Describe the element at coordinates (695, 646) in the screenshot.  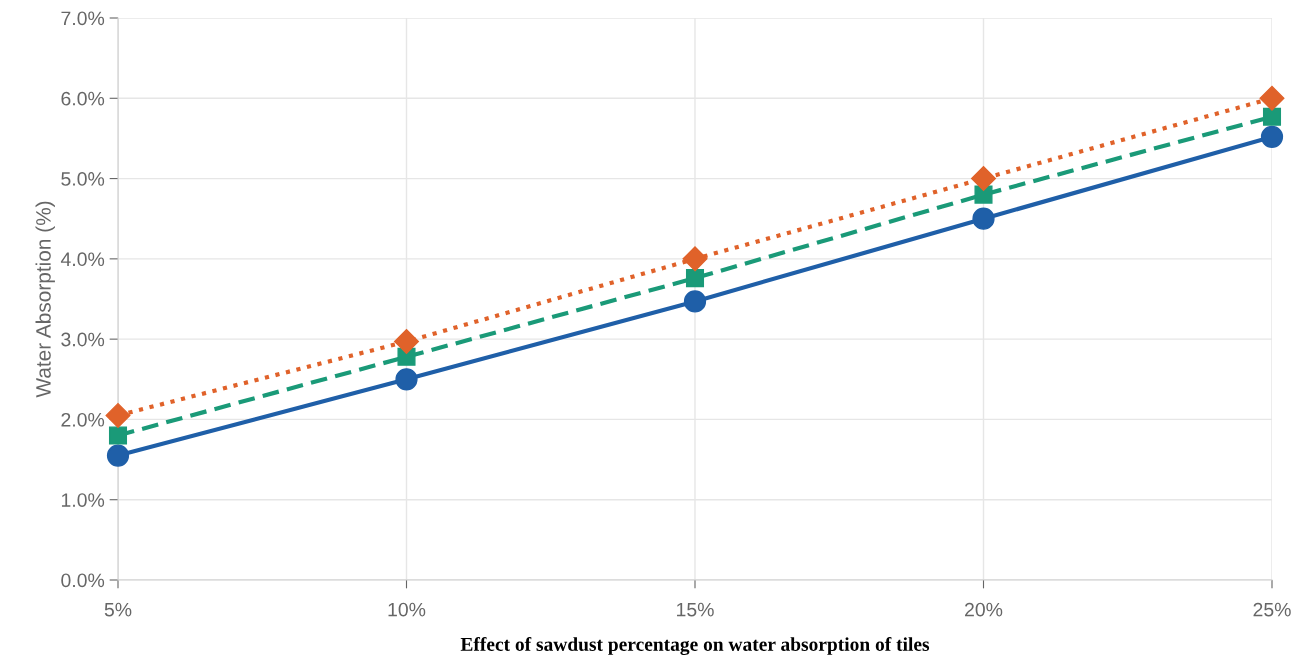
I see `x-axis-title: Effect of sawdust percentage on water absorption of tiles` at that location.